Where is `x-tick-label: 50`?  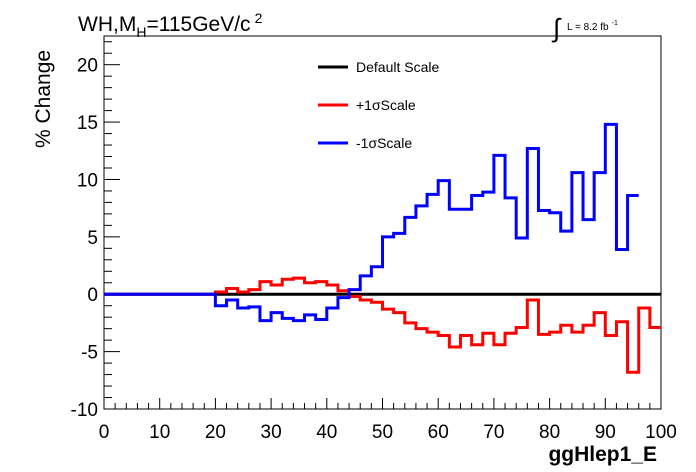 x-tick-label: 50 is located at coordinates (382, 432).